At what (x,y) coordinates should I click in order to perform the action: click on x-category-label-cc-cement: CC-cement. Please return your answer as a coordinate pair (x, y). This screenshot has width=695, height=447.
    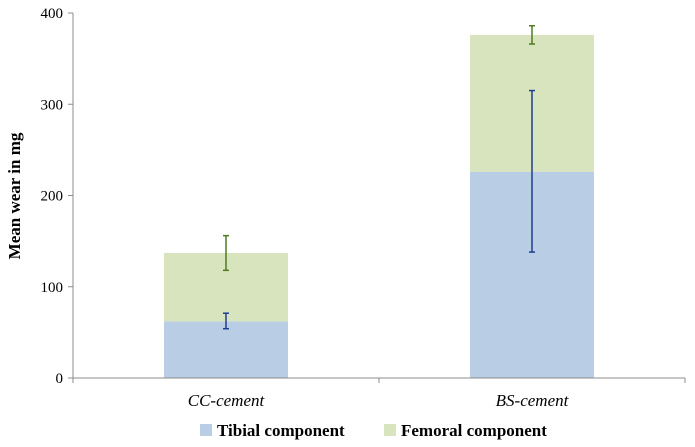
    Looking at the image, I should click on (227, 400).